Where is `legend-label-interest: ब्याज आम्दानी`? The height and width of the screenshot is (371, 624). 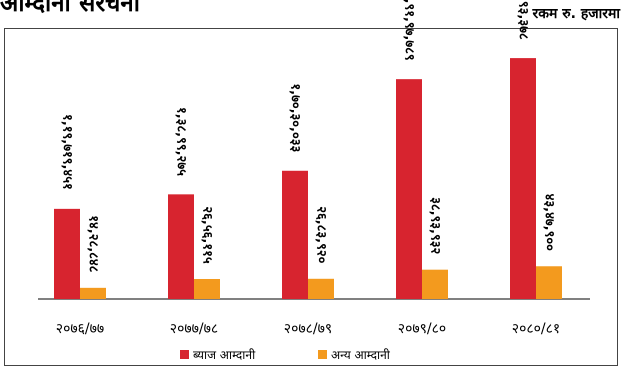
legend-label-interest: ब्याज आम्दानी is located at coordinates (224, 355).